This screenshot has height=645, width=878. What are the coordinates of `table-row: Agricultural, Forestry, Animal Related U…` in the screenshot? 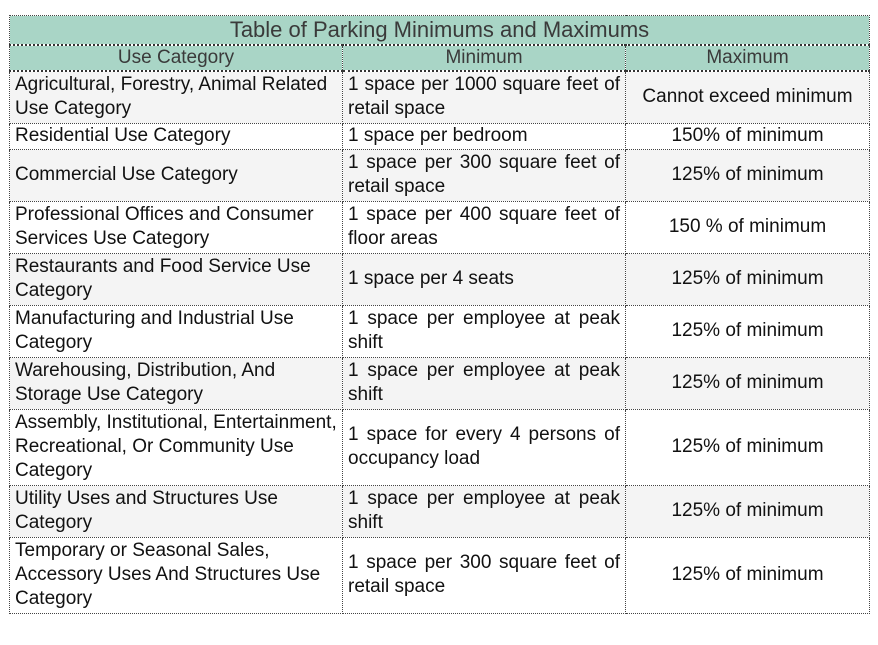 It's located at (439, 97).